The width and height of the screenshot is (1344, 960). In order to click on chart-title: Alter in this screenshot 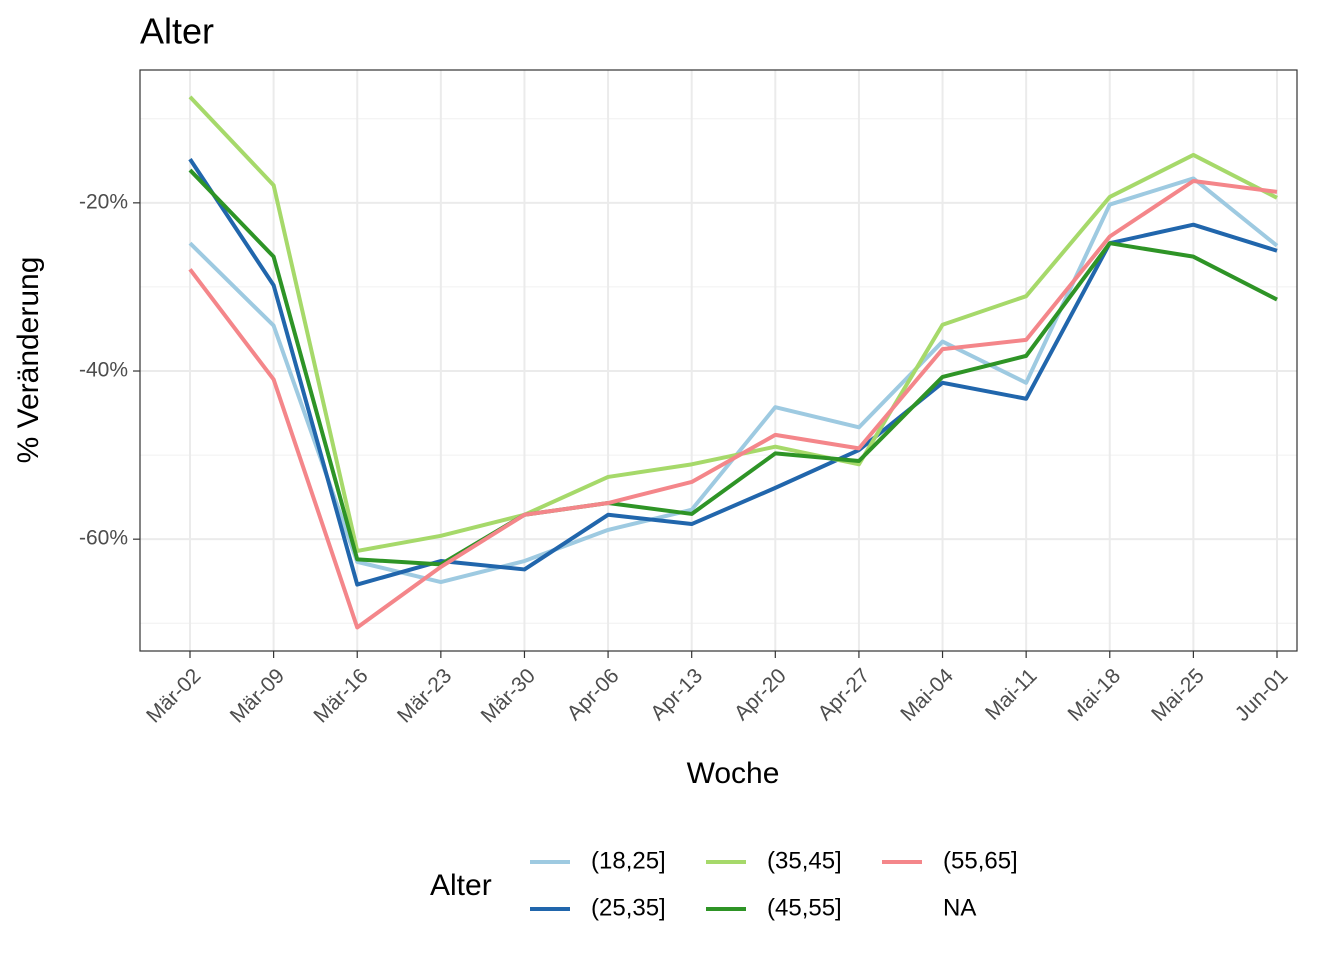, I will do `click(177, 31)`.